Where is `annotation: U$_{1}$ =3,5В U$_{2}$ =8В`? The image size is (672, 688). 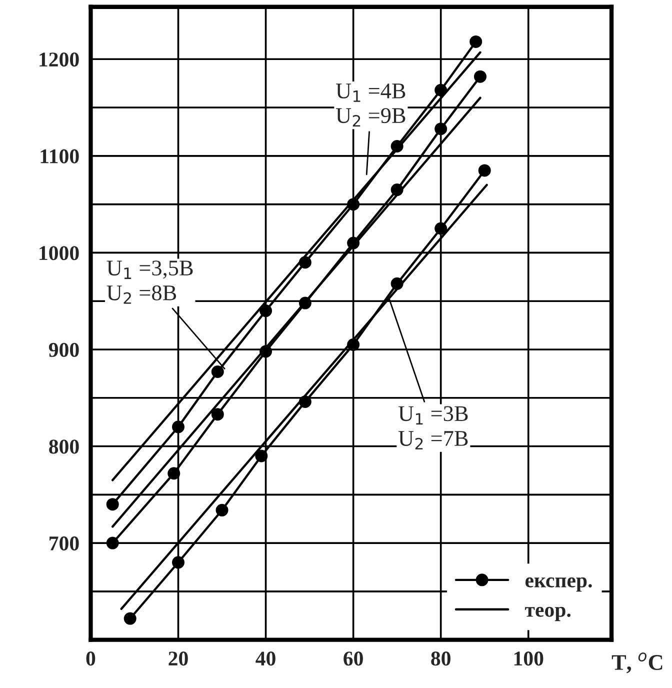
annotation: U$_{1}$ =3,5В U$_{2}$ =8В is located at coordinates (149, 282).